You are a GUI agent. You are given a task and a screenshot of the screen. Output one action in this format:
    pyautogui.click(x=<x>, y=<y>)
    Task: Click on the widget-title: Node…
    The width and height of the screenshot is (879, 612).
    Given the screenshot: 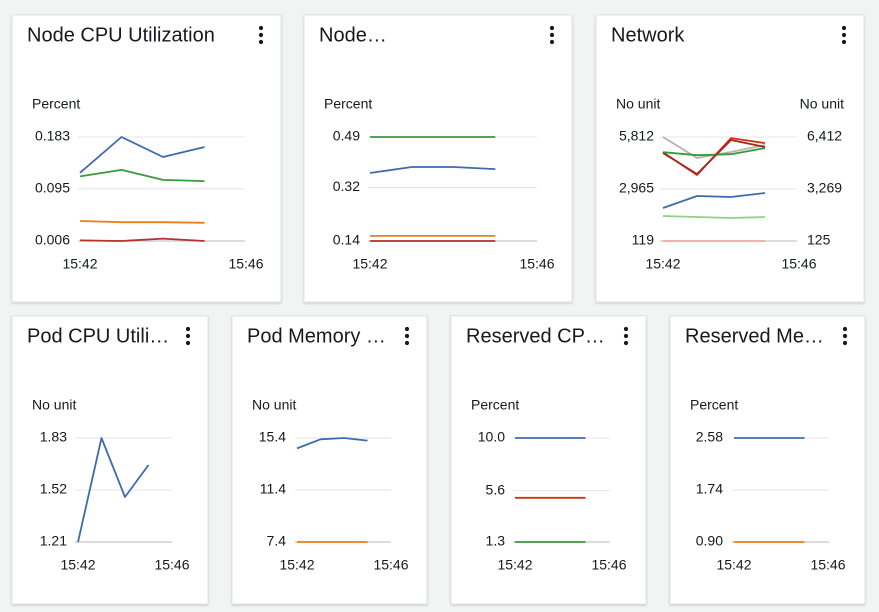 What is the action you would take?
    pyautogui.click(x=353, y=35)
    